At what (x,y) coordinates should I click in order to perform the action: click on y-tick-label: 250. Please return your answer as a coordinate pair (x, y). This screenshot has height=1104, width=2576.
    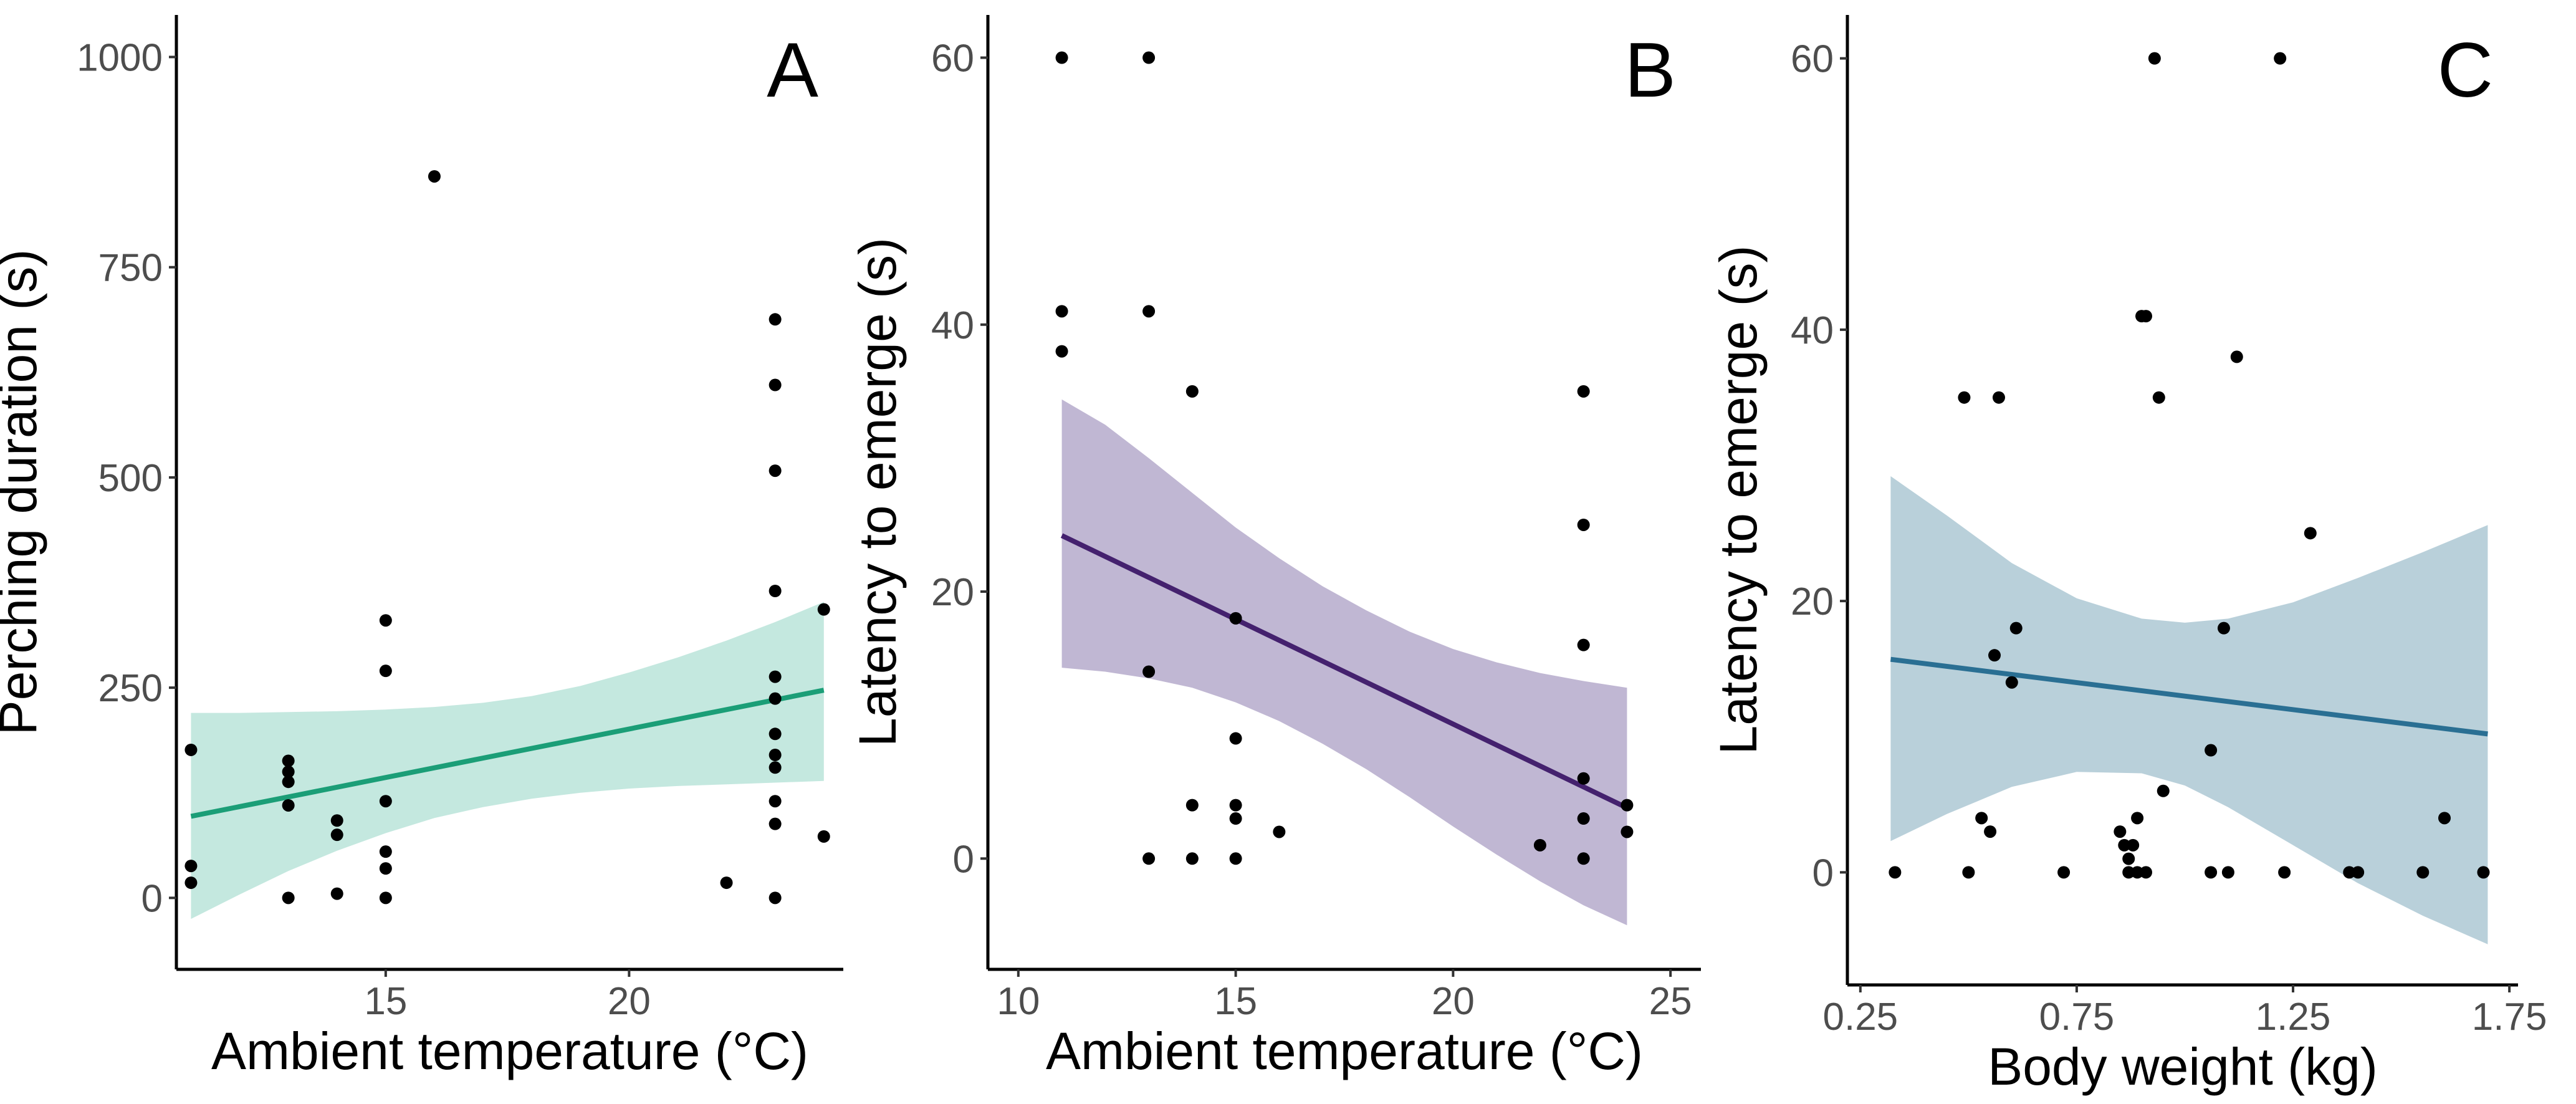
    Looking at the image, I should click on (130, 688).